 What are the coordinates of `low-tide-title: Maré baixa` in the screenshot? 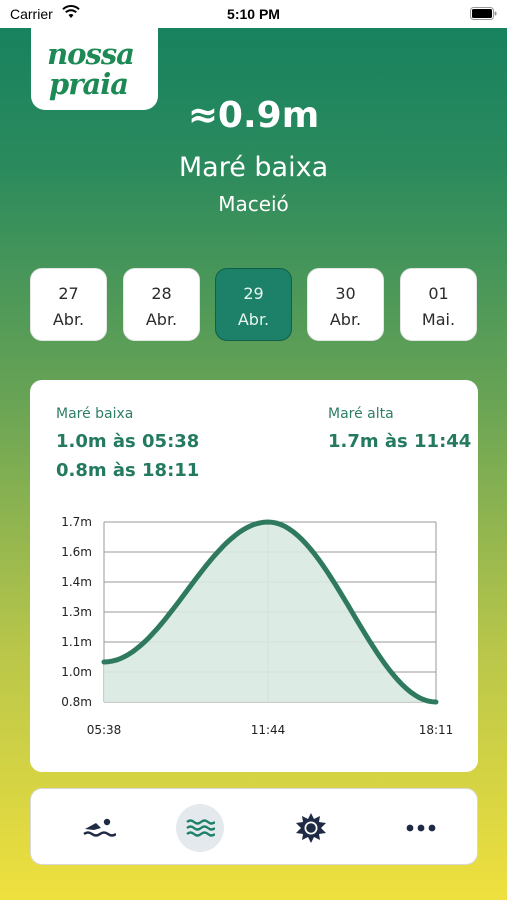 It's located at (95, 414).